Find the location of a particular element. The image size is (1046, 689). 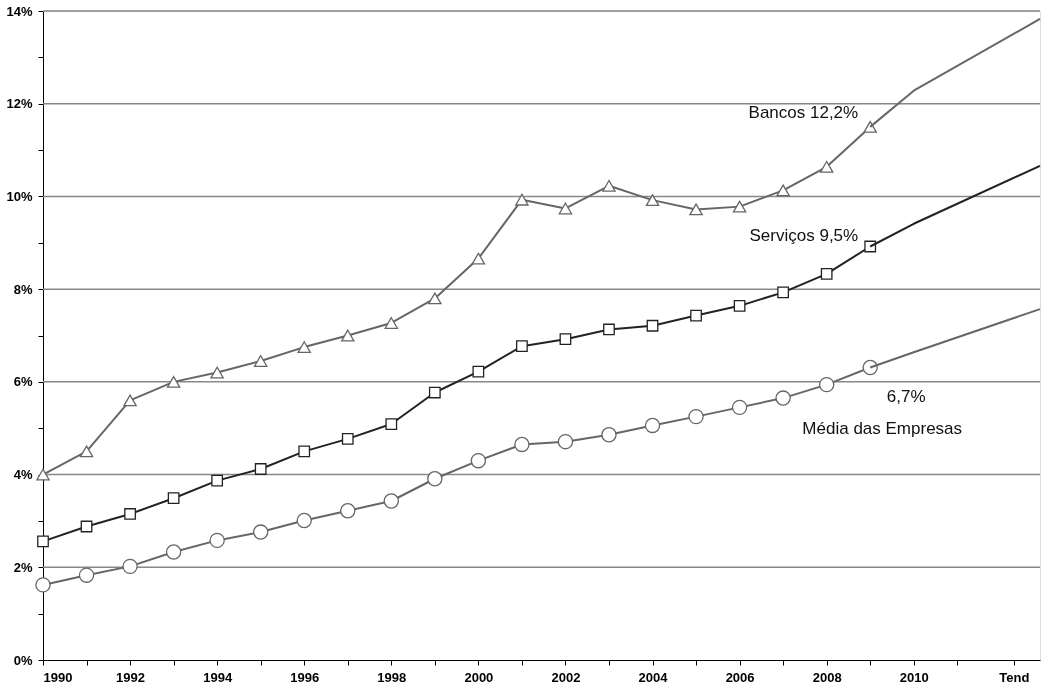

series-label: Média das Empresas is located at coordinates (882, 429).